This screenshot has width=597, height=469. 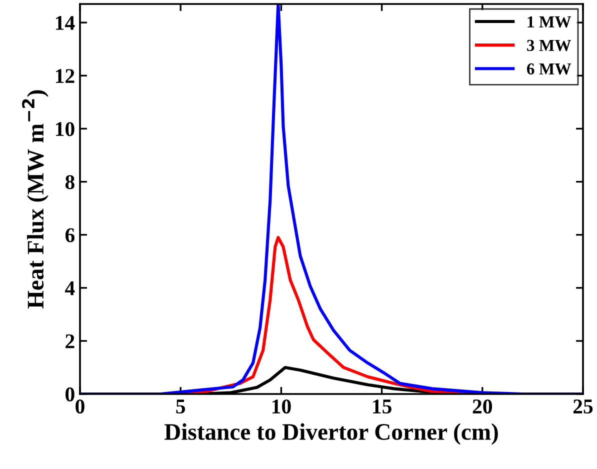 What do you see at coordinates (69, 182) in the screenshot?
I see `y-tick-label: 8` at bounding box center [69, 182].